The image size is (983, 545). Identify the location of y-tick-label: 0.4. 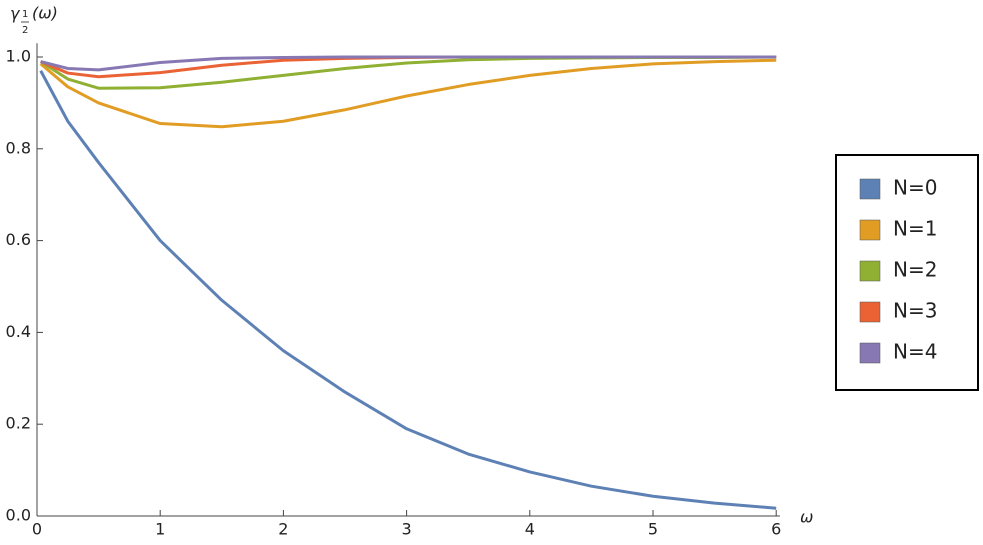
(18, 331).